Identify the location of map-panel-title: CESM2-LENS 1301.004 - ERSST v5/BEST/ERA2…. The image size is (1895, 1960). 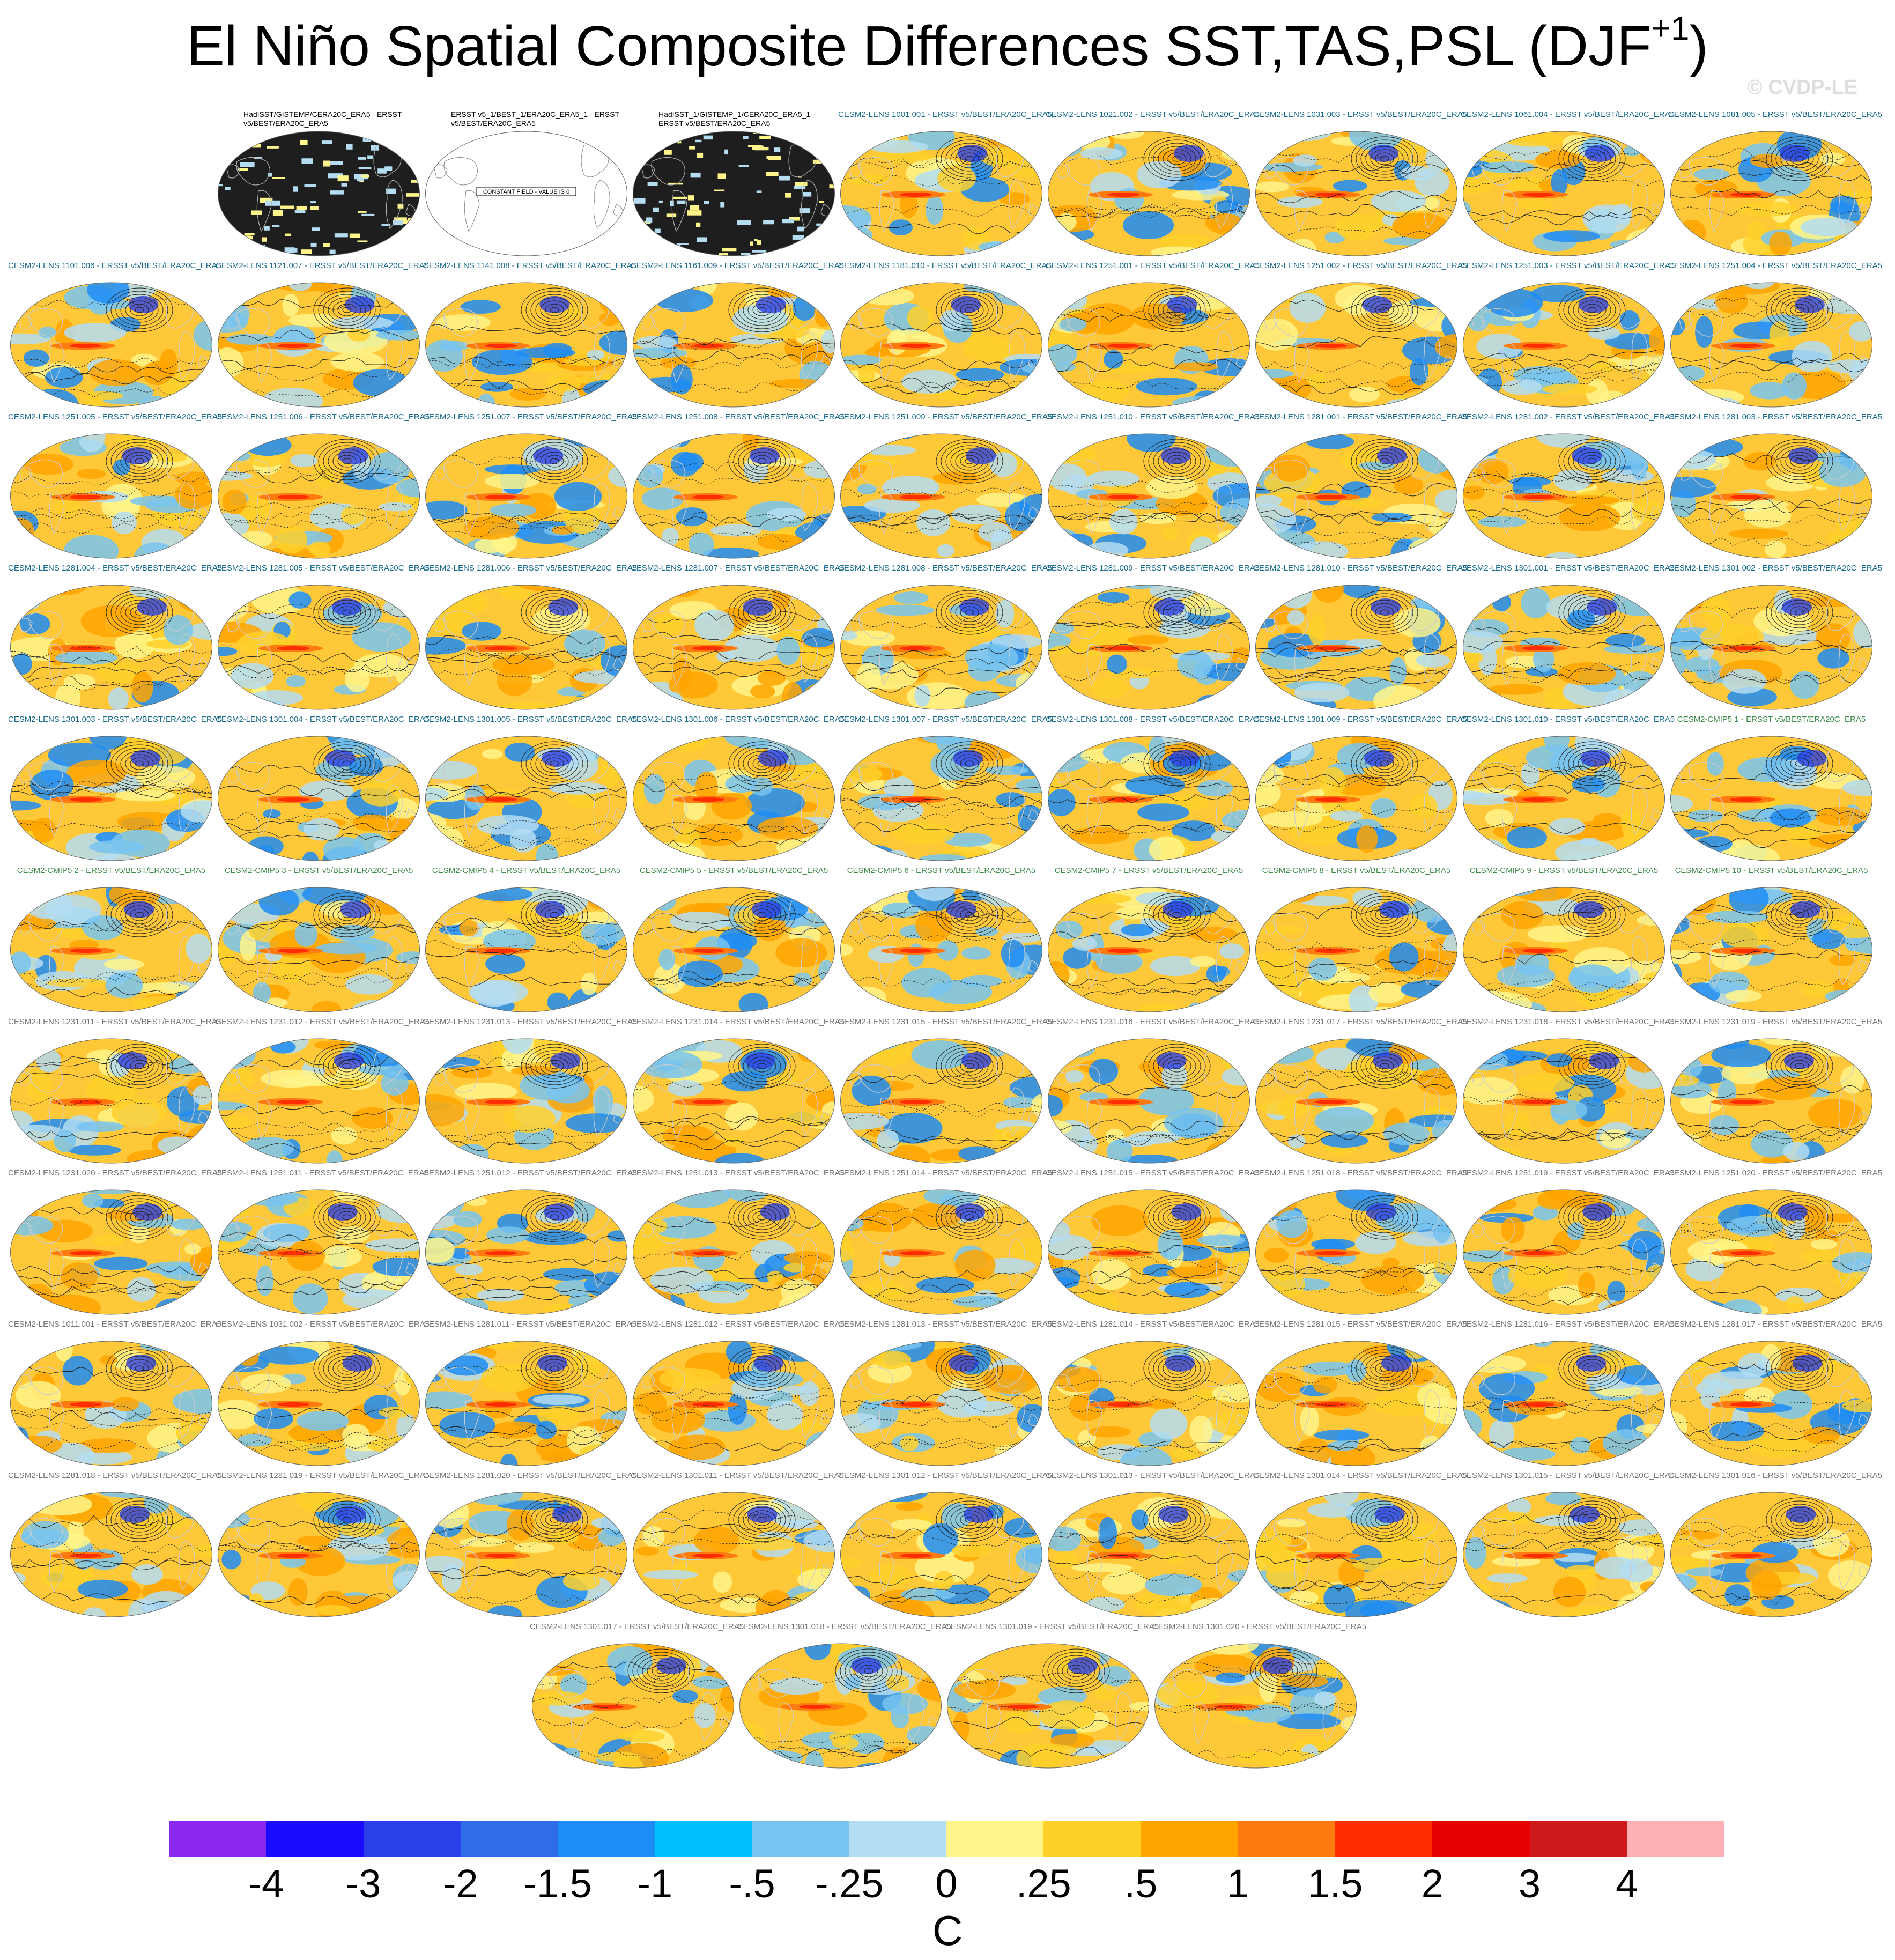
(323, 720).